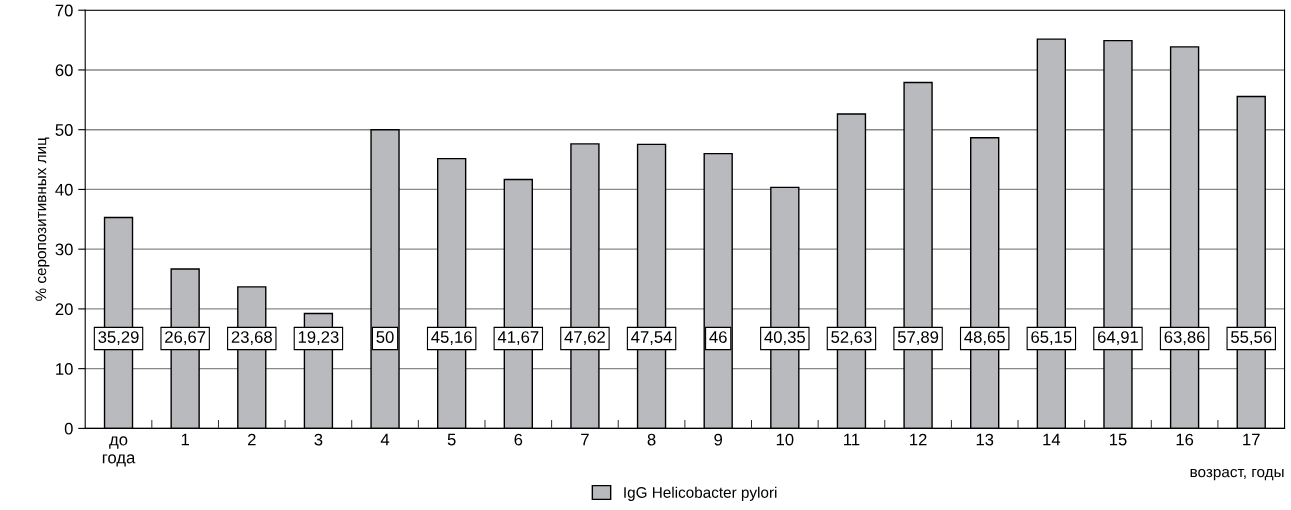  Describe the element at coordinates (1251, 439) in the screenshot. I see `x-tick-label: 17` at that location.